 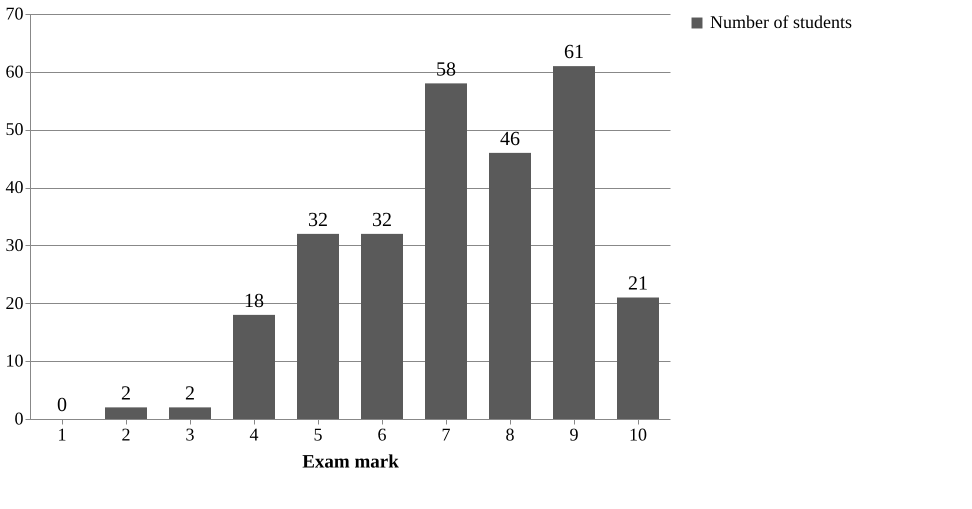 What do you see at coordinates (15, 360) in the screenshot?
I see `y-tick-label: 10` at bounding box center [15, 360].